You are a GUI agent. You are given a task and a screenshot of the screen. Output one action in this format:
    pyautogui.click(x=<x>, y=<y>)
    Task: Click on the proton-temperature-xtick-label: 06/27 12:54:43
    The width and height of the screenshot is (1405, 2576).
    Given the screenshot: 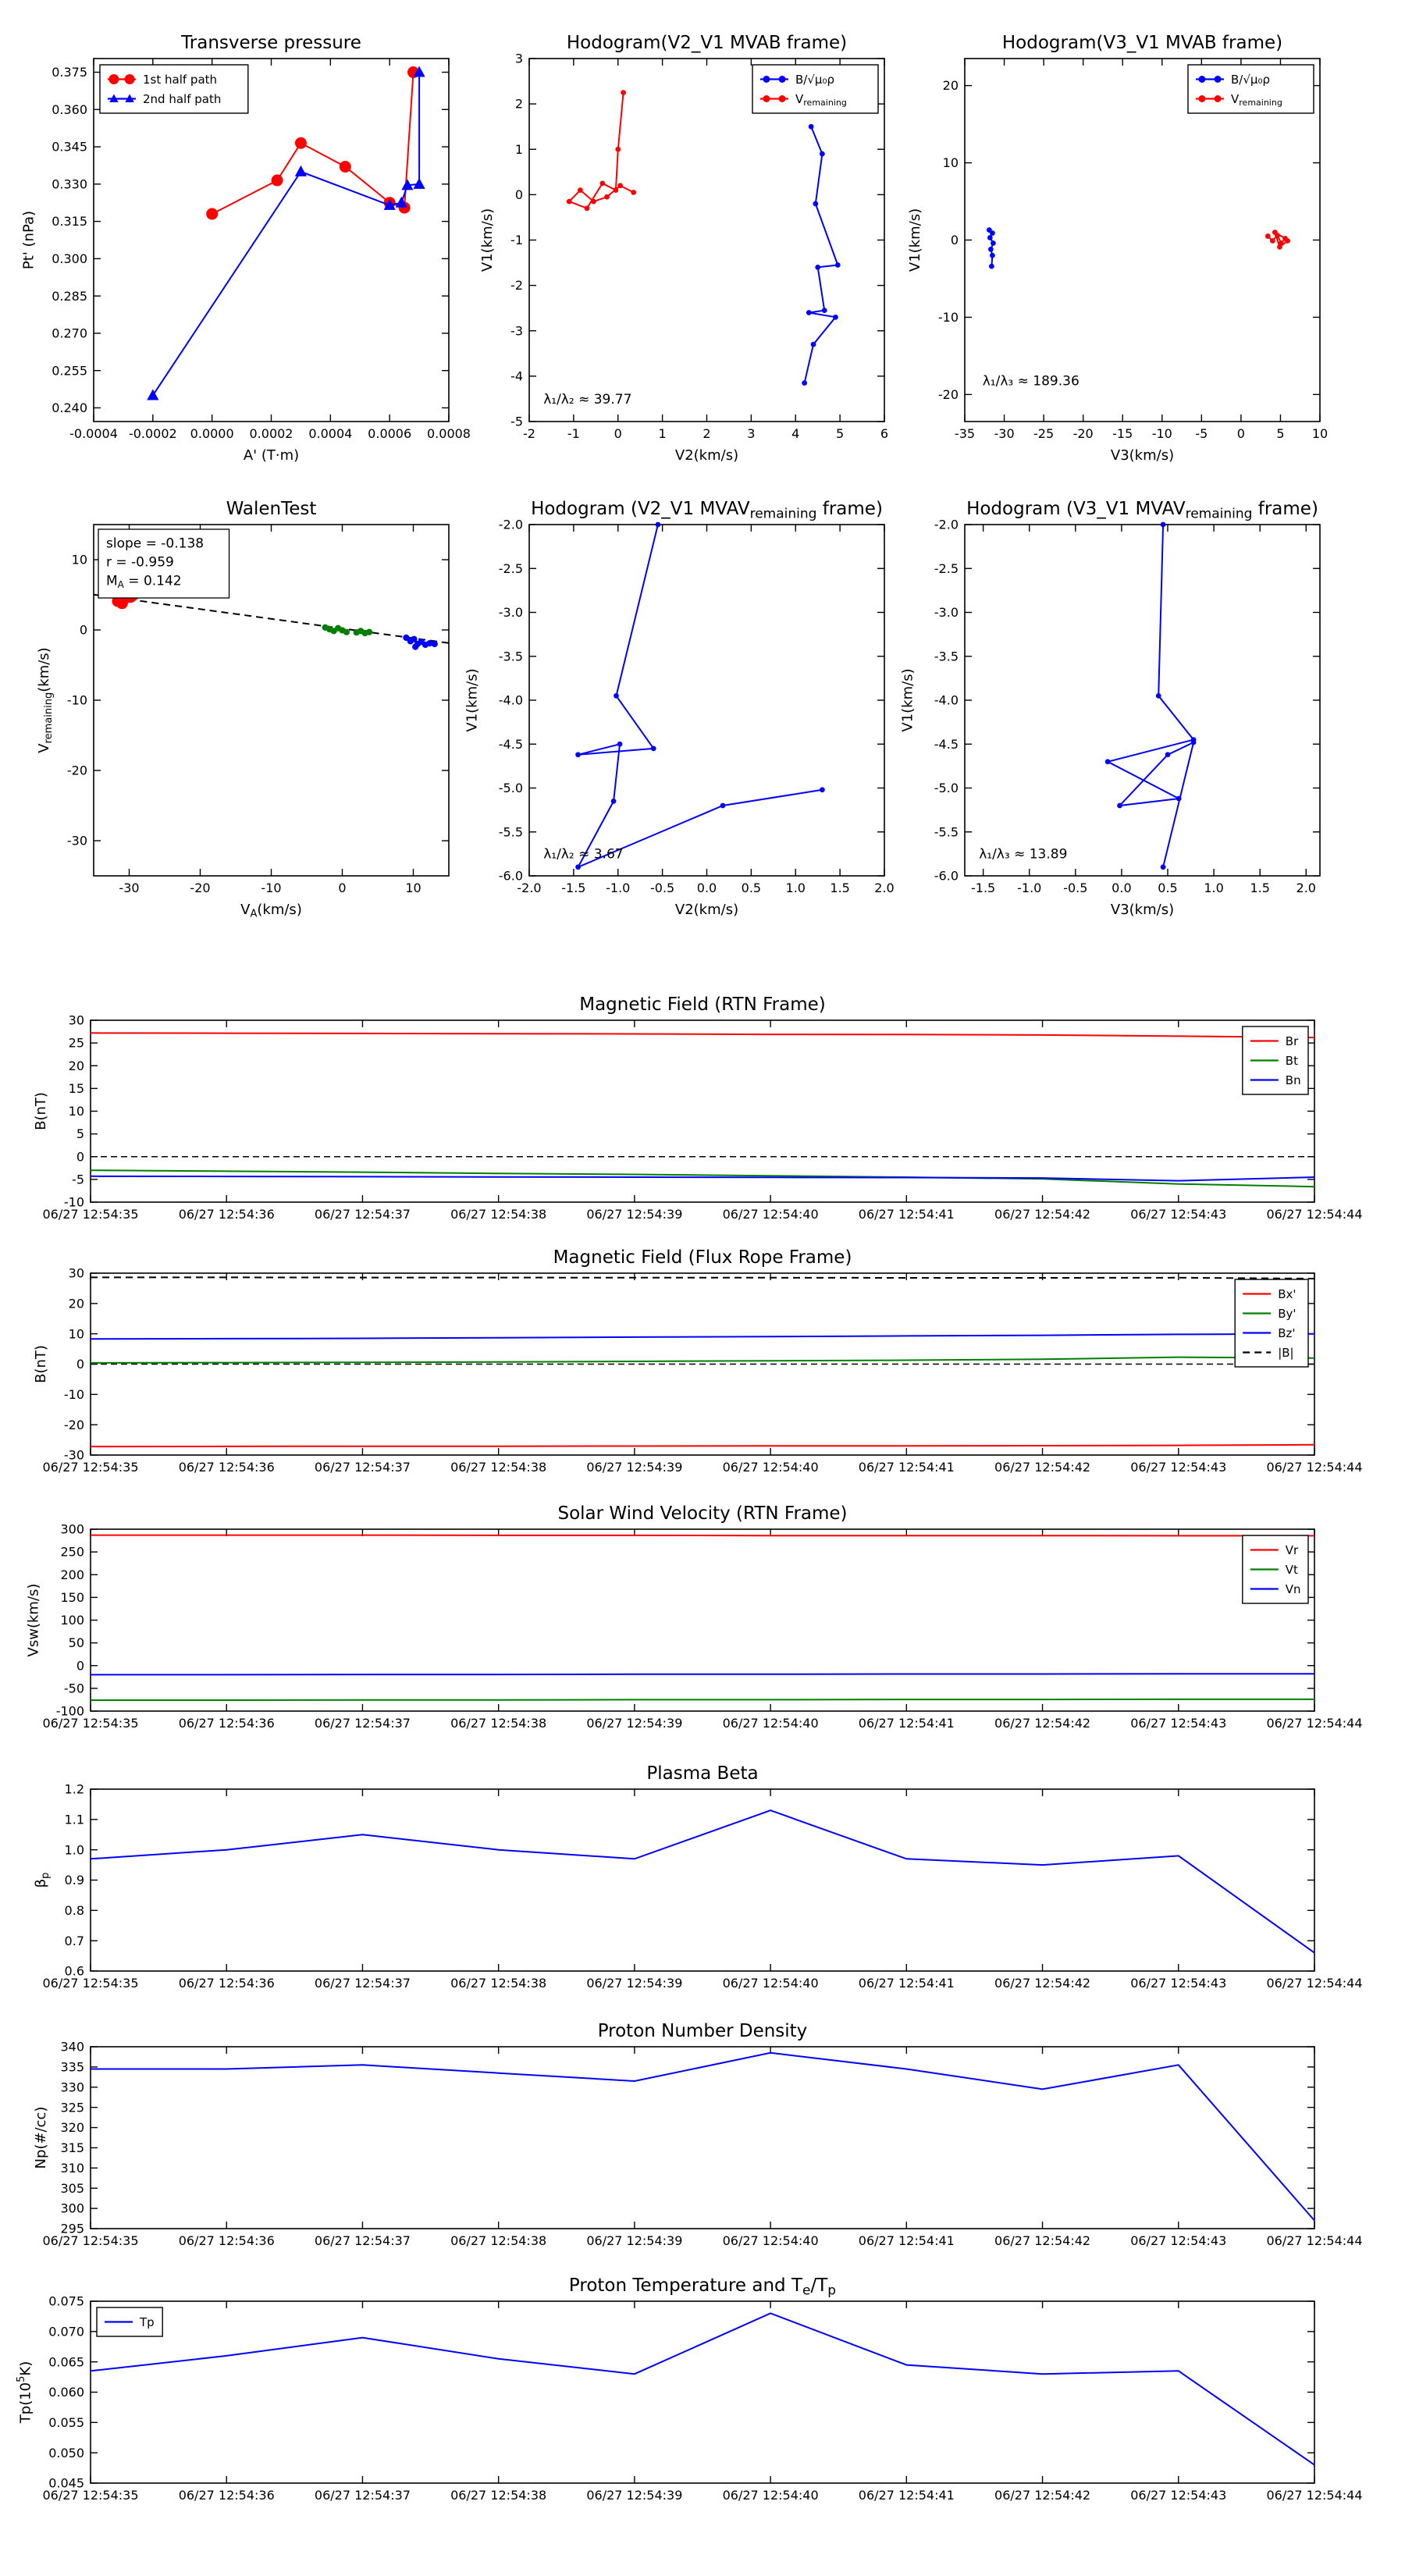 What is the action you would take?
    pyautogui.click(x=1178, y=2495)
    